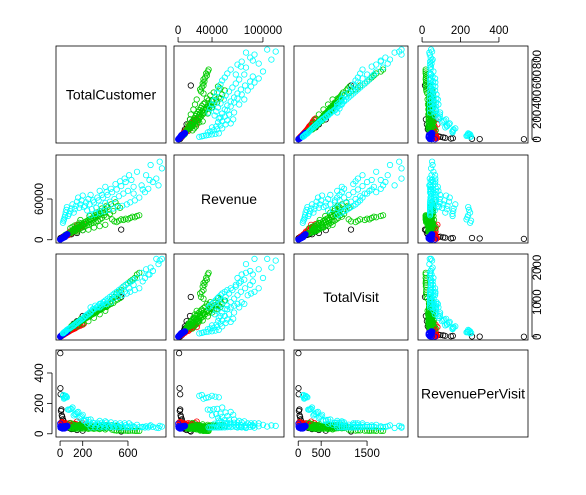 This screenshot has height=495, width=586. Describe the element at coordinates (351, 199) in the screenshot. I see `panel-Revenue-TotalVisit` at that location.